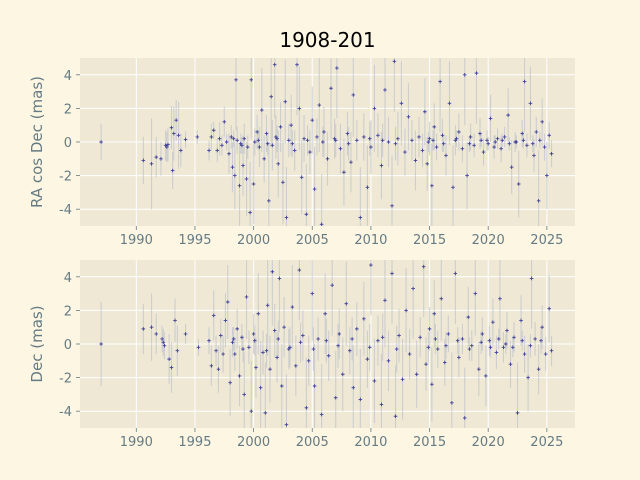  I want to click on y-tick-label: -2, so click(65, 177).